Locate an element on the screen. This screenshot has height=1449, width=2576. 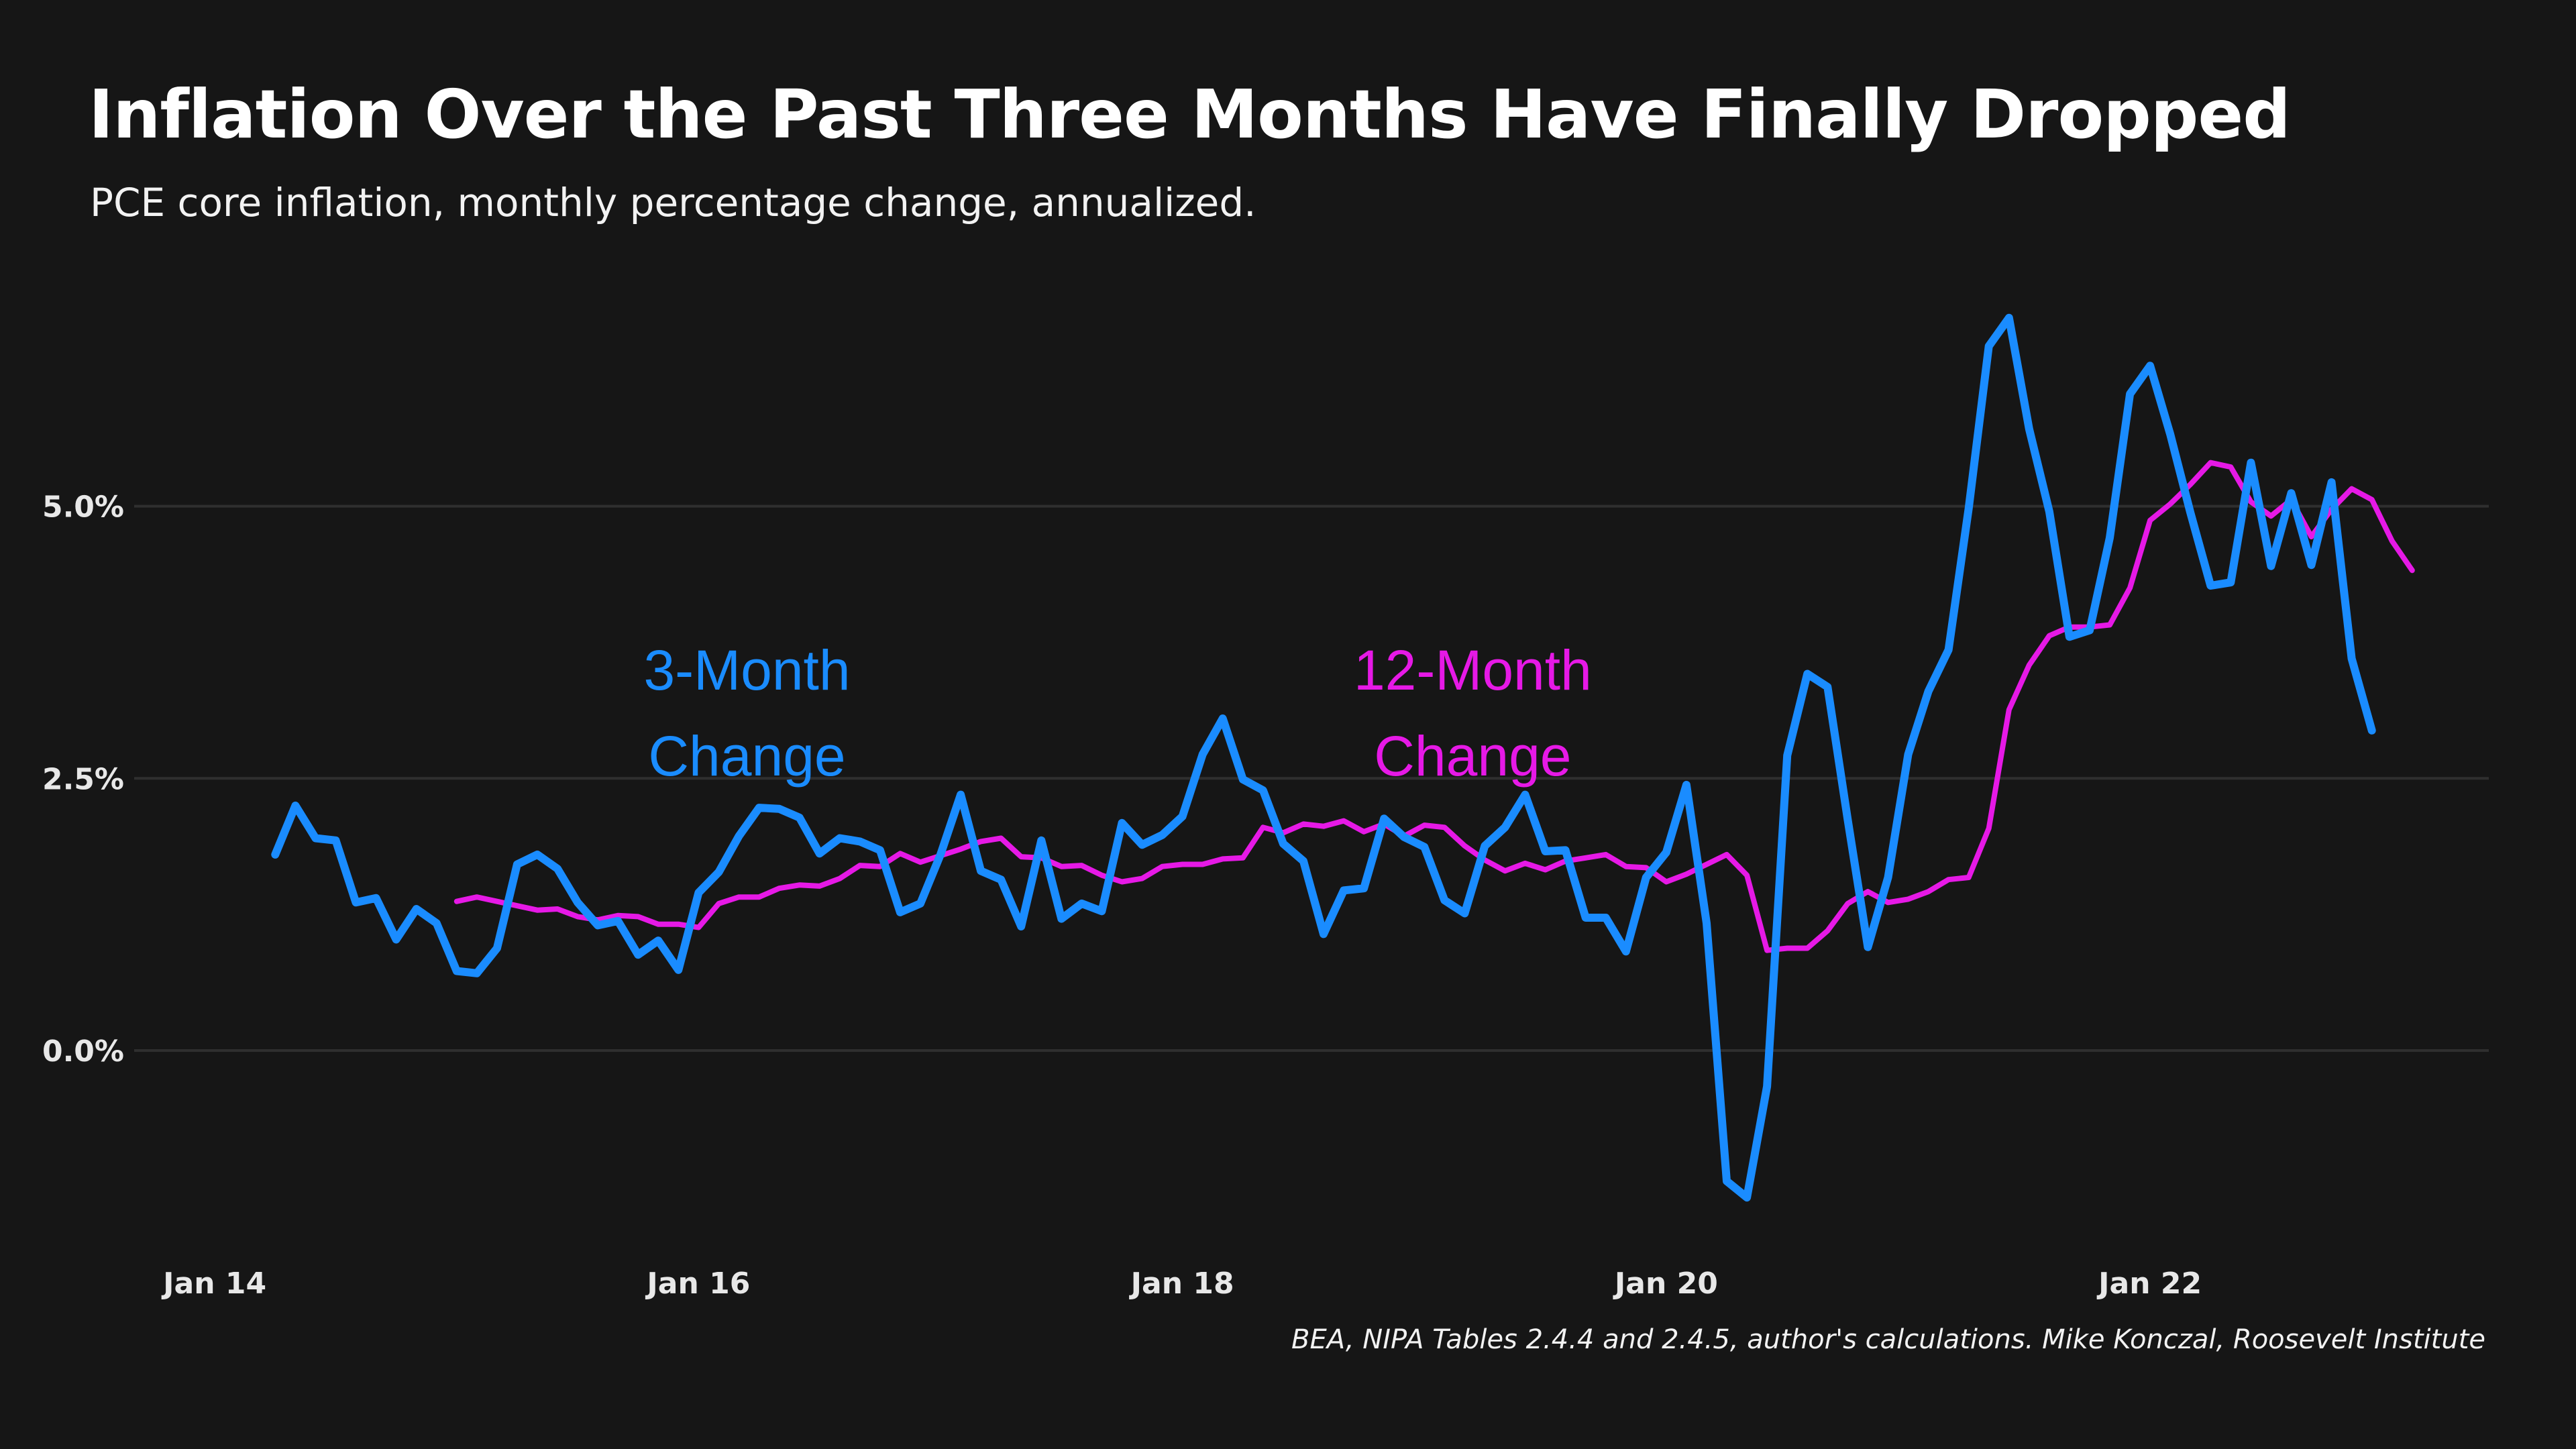
y-tick-label-2: 5.0% is located at coordinates (83, 507).